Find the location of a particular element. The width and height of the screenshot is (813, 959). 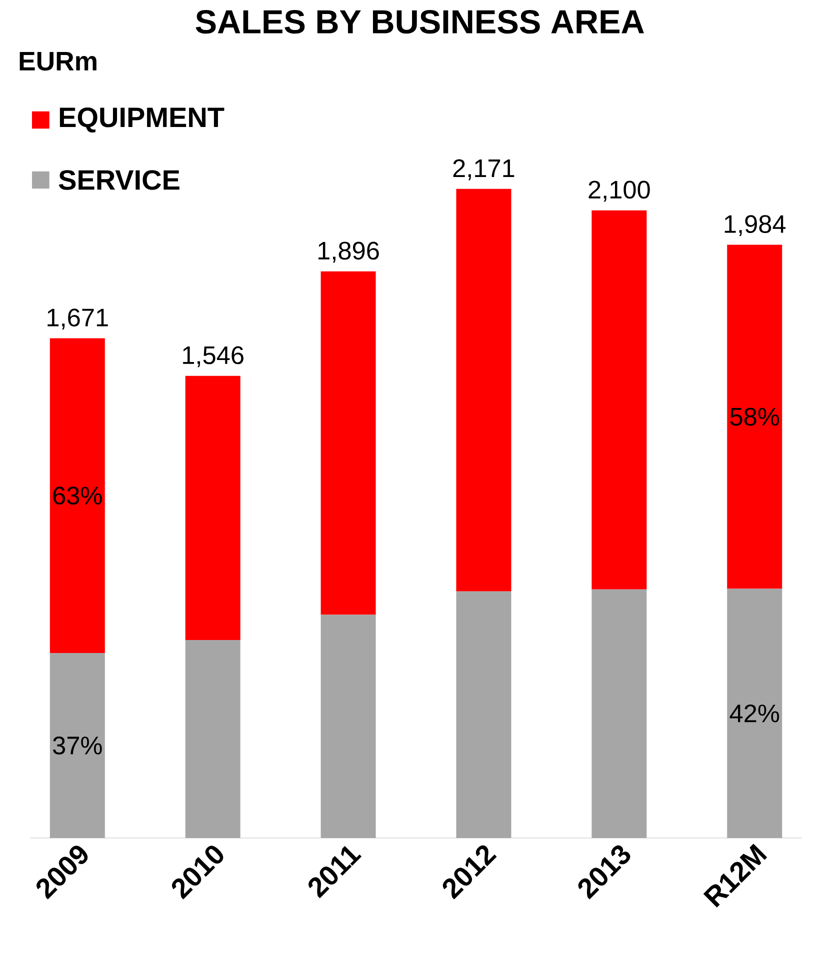

annotation: 1,671 is located at coordinates (78, 319).